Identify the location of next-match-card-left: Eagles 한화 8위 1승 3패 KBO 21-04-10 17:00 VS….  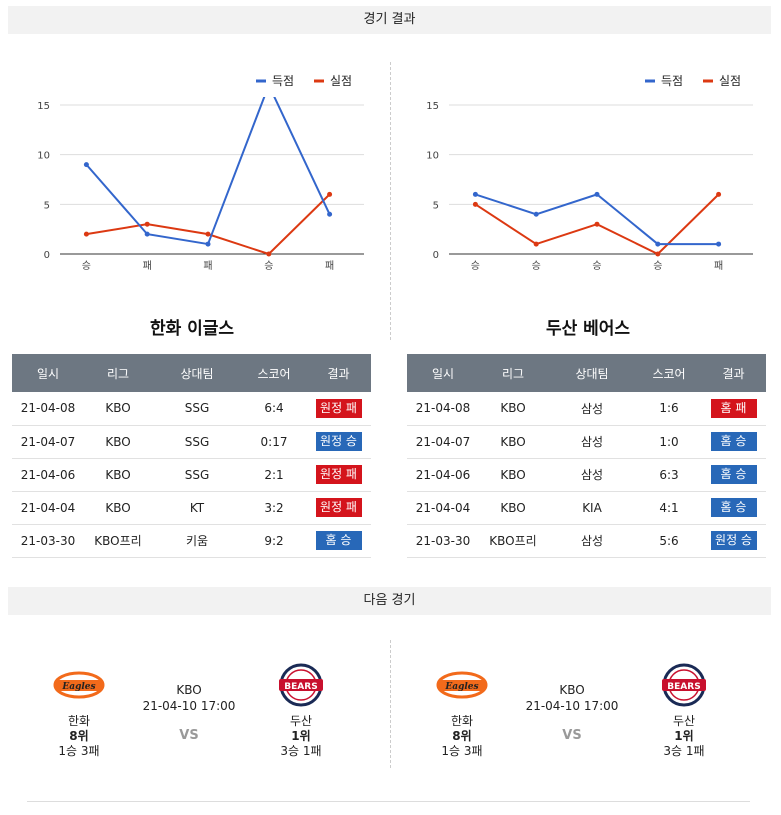
(197, 715).